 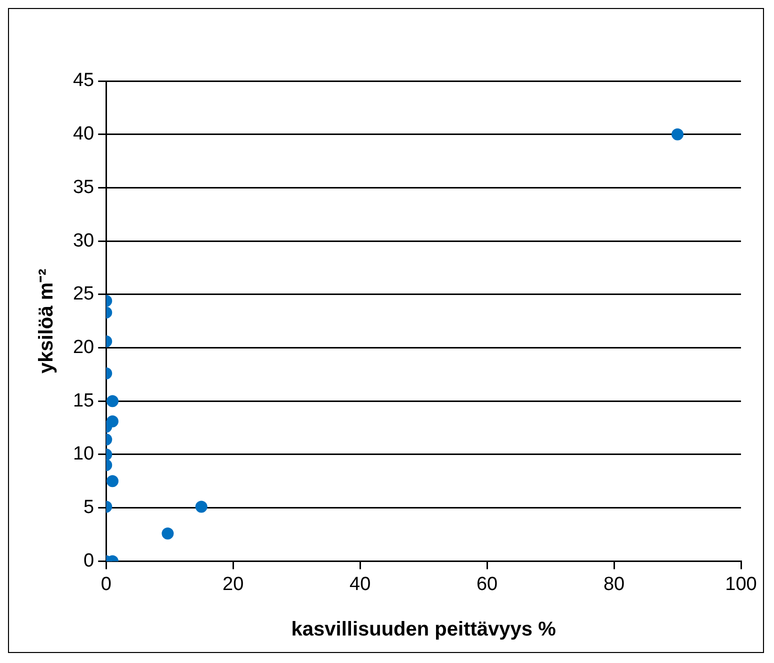 I want to click on y-tick-label: 0, so click(x=89, y=561).